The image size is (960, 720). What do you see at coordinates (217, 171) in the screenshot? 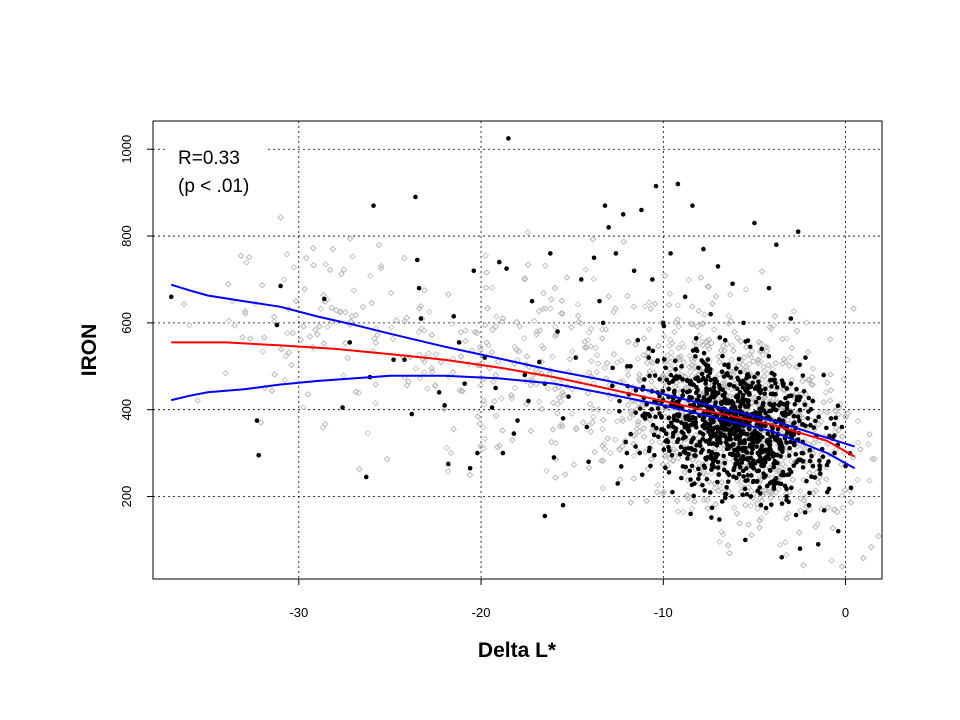
I see `annotation-background` at bounding box center [217, 171].